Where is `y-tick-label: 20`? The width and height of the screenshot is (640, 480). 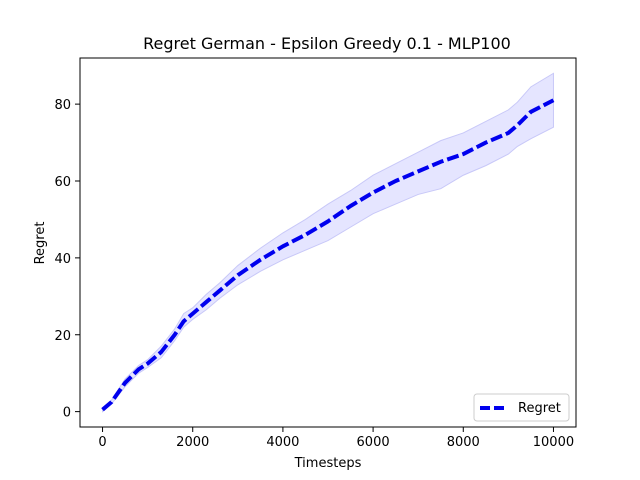 y-tick-label: 20 is located at coordinates (62, 336).